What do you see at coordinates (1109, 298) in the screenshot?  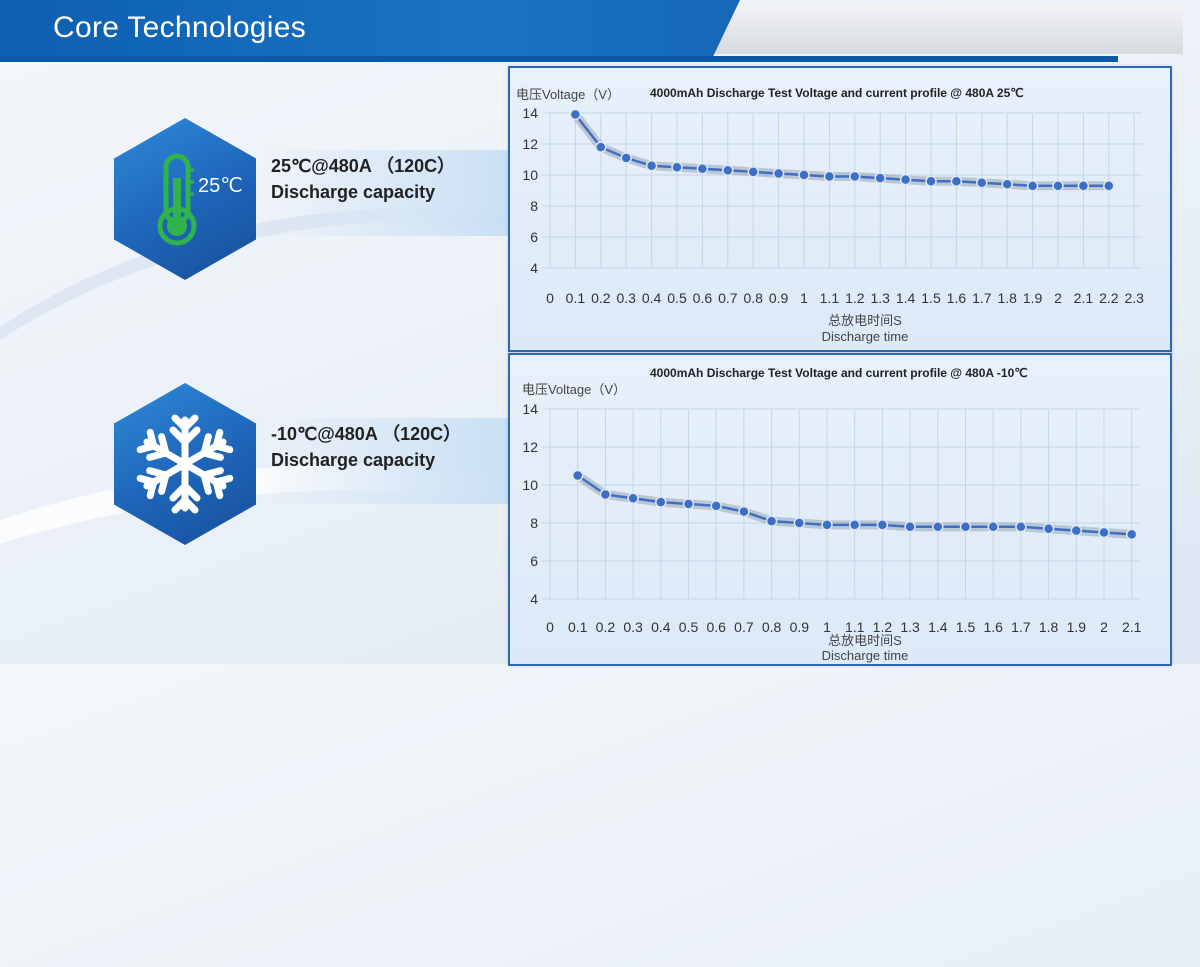 I see `x-tick-label: 2.2` at bounding box center [1109, 298].